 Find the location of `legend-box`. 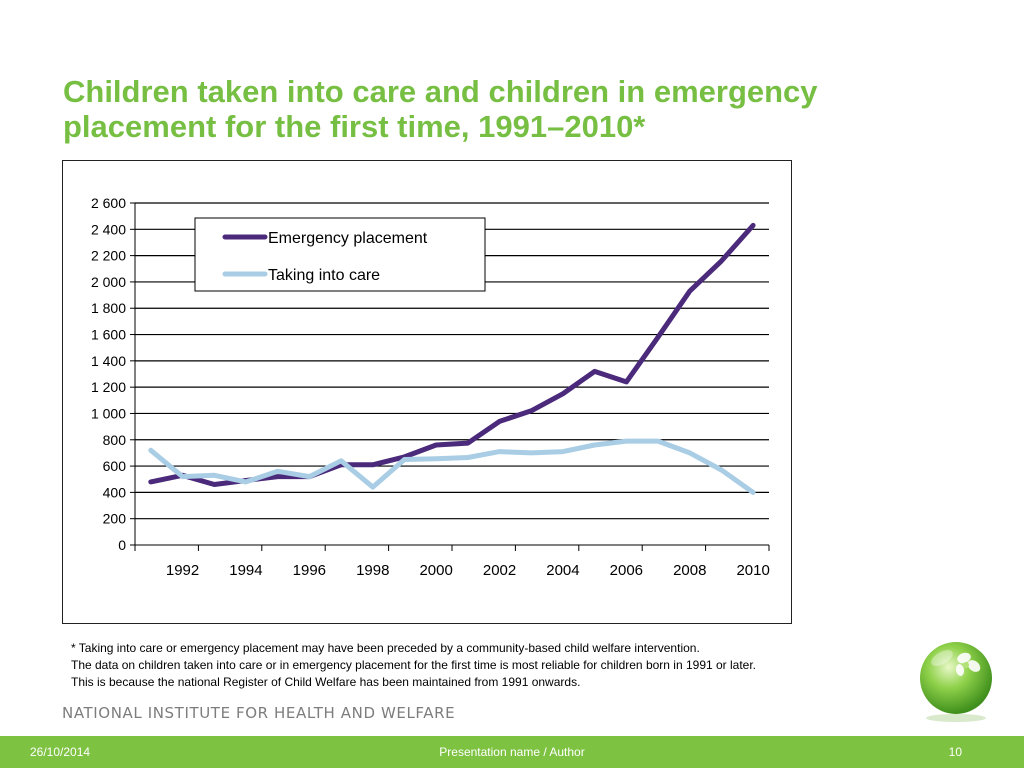

legend-box is located at coordinates (340, 254).